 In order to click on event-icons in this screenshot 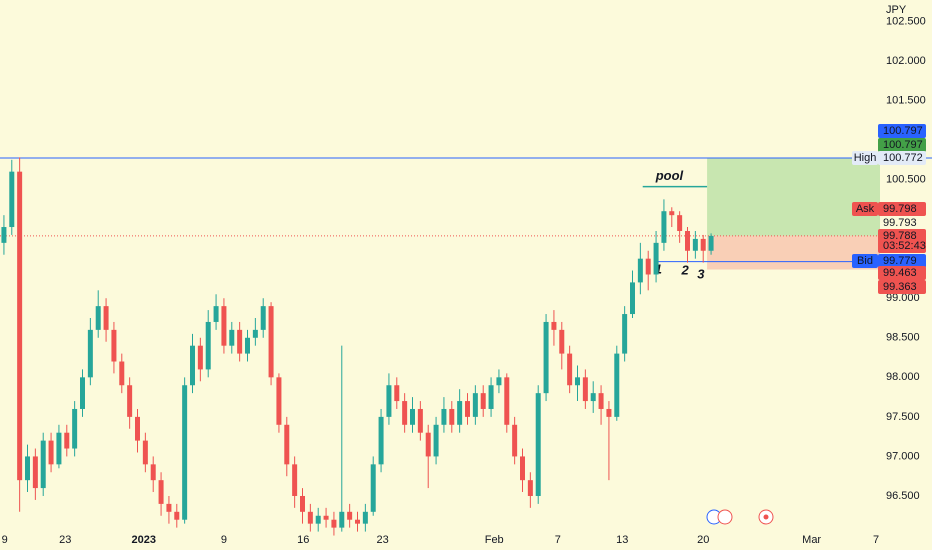, I will do `click(740, 517)`.